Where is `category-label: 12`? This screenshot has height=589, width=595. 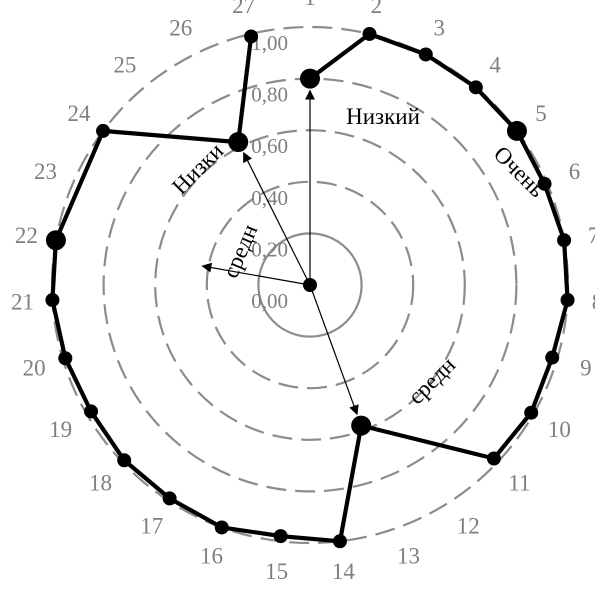
category-label: 12 is located at coordinates (468, 526).